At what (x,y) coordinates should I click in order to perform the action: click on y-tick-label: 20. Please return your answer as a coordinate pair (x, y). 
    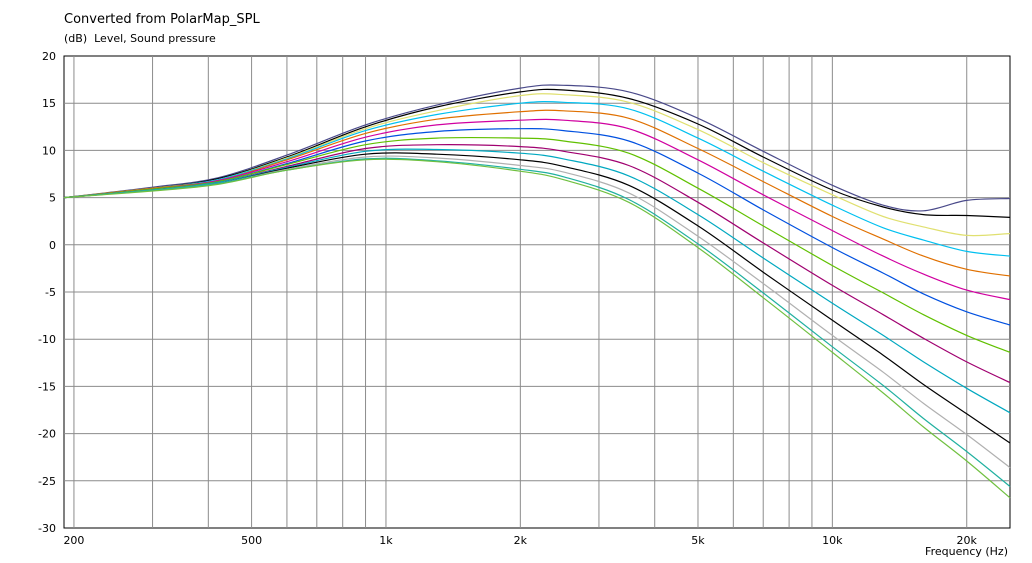
    Looking at the image, I should click on (49, 56).